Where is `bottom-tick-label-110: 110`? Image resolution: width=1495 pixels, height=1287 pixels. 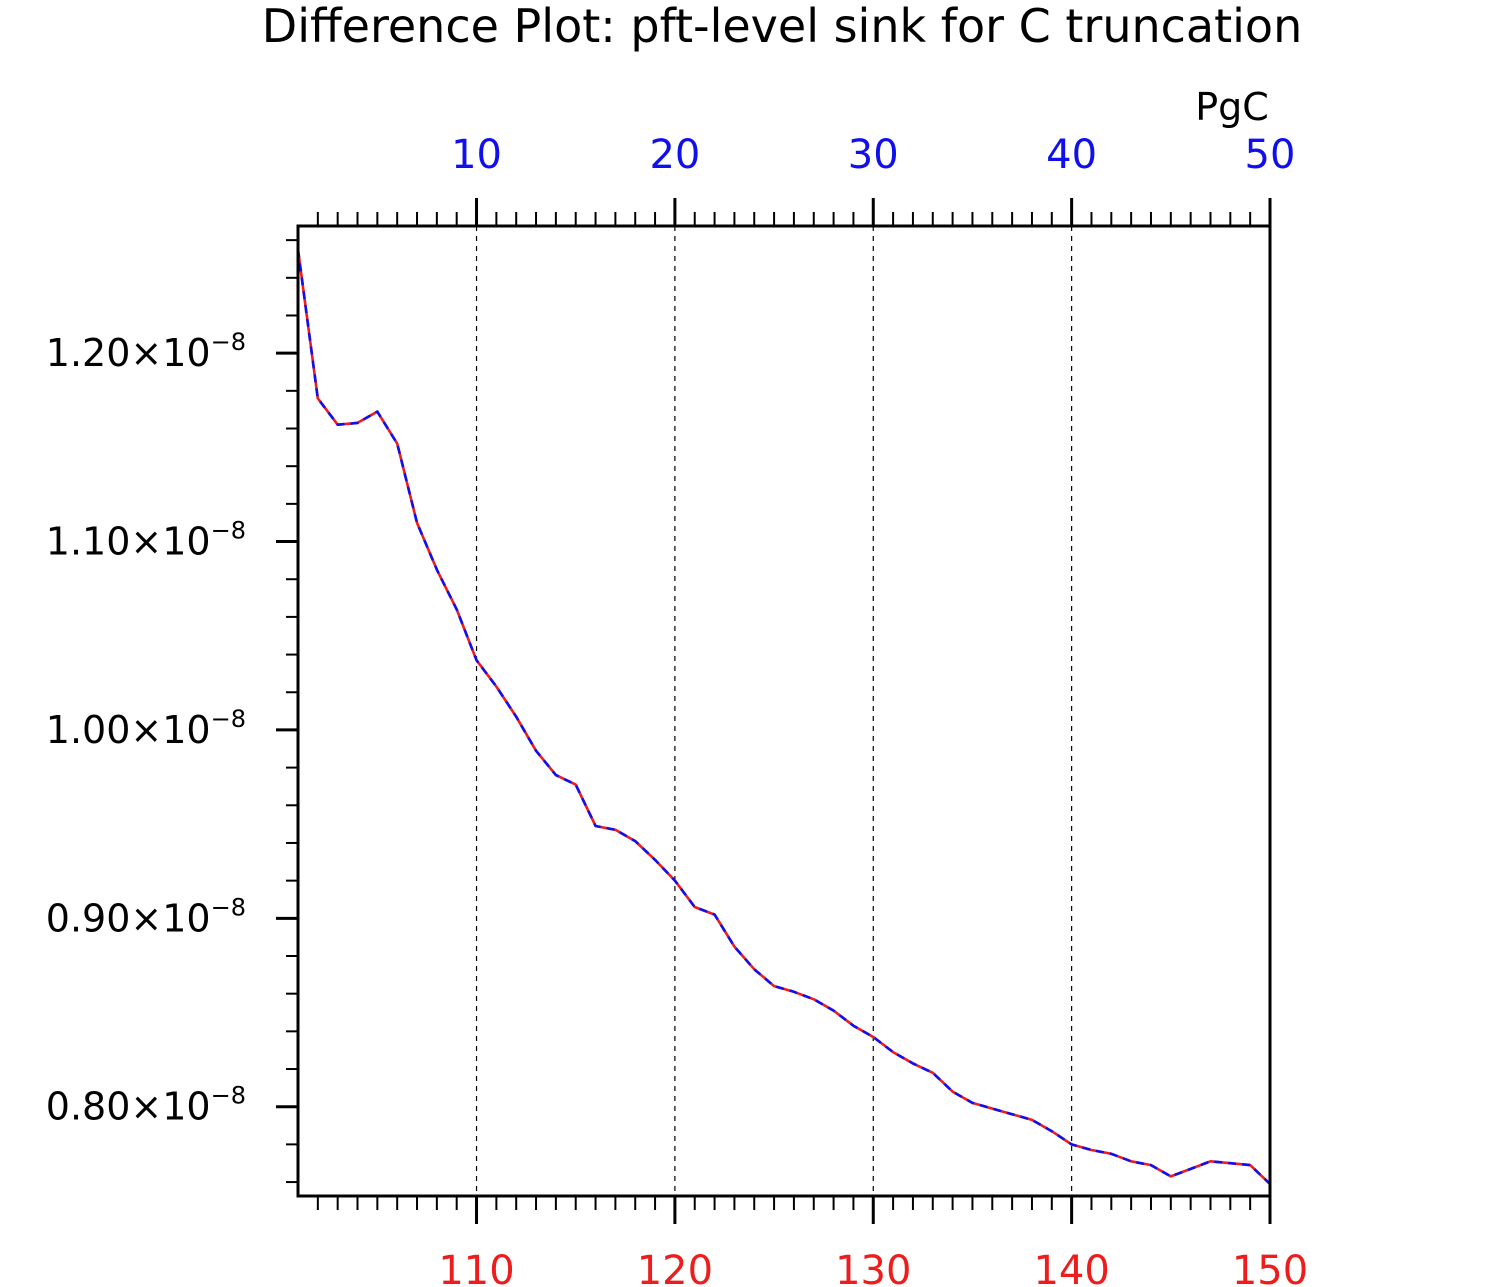
bottom-tick-label-110: 110 is located at coordinates (476, 1267).